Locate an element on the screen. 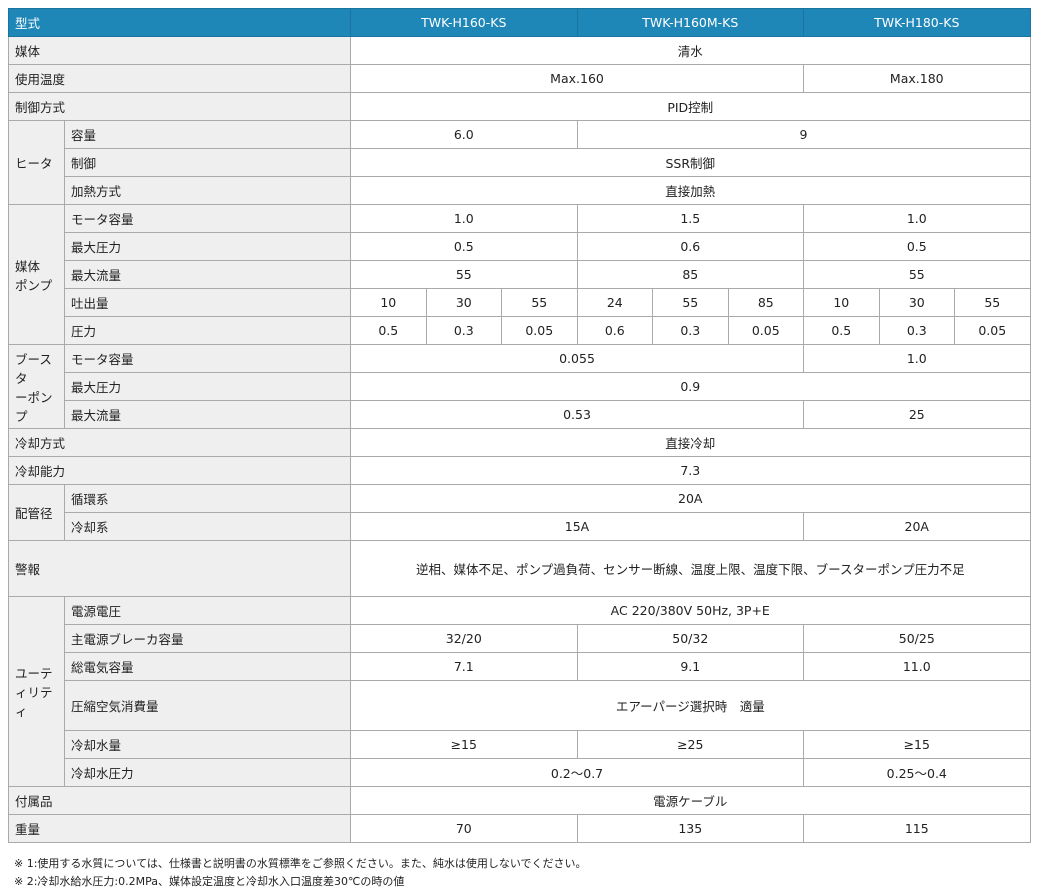  table-row: 最大流量 55 85 55 is located at coordinates (520, 274).